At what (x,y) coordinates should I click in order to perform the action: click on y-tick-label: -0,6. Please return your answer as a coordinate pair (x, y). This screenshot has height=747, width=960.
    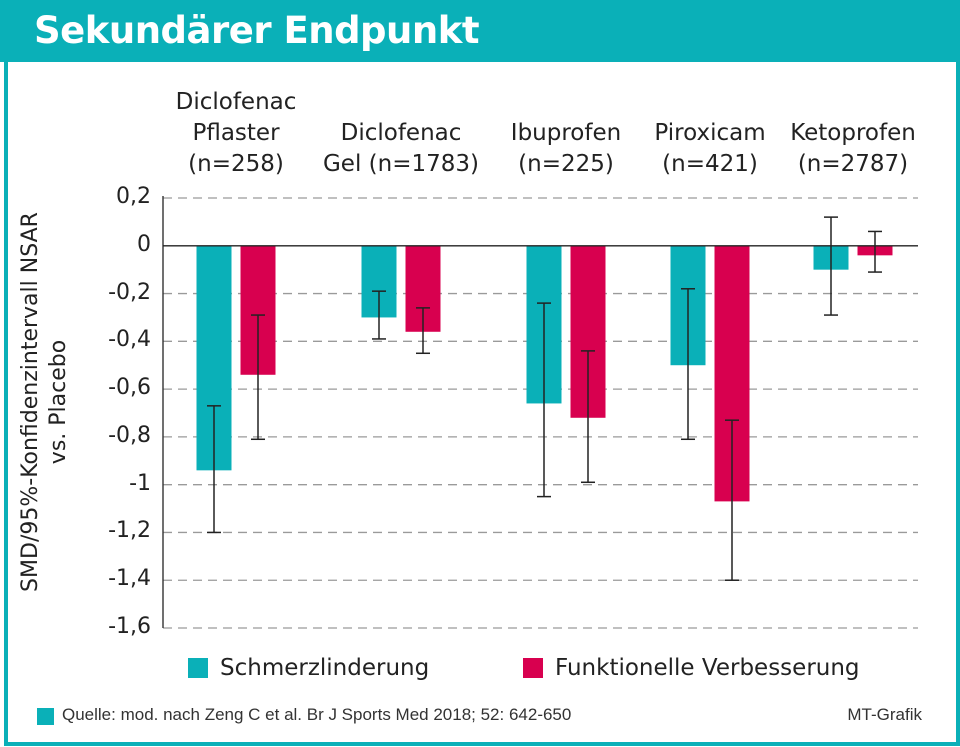
    Looking at the image, I should click on (129, 388).